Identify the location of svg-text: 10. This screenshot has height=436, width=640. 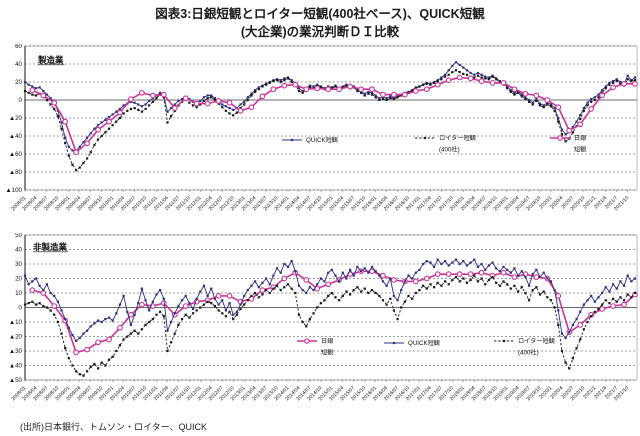
(18, 293).